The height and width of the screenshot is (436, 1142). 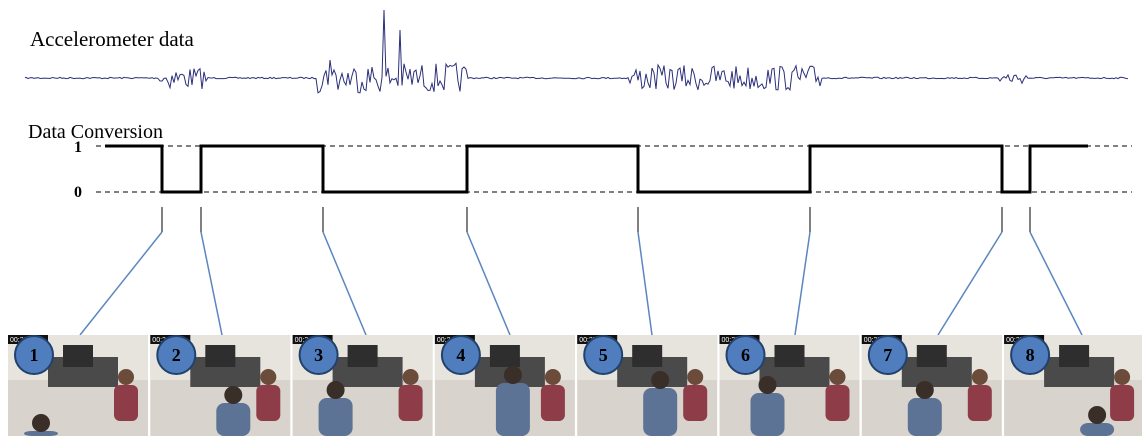 I want to click on frame-number: 8, so click(x=1030, y=355).